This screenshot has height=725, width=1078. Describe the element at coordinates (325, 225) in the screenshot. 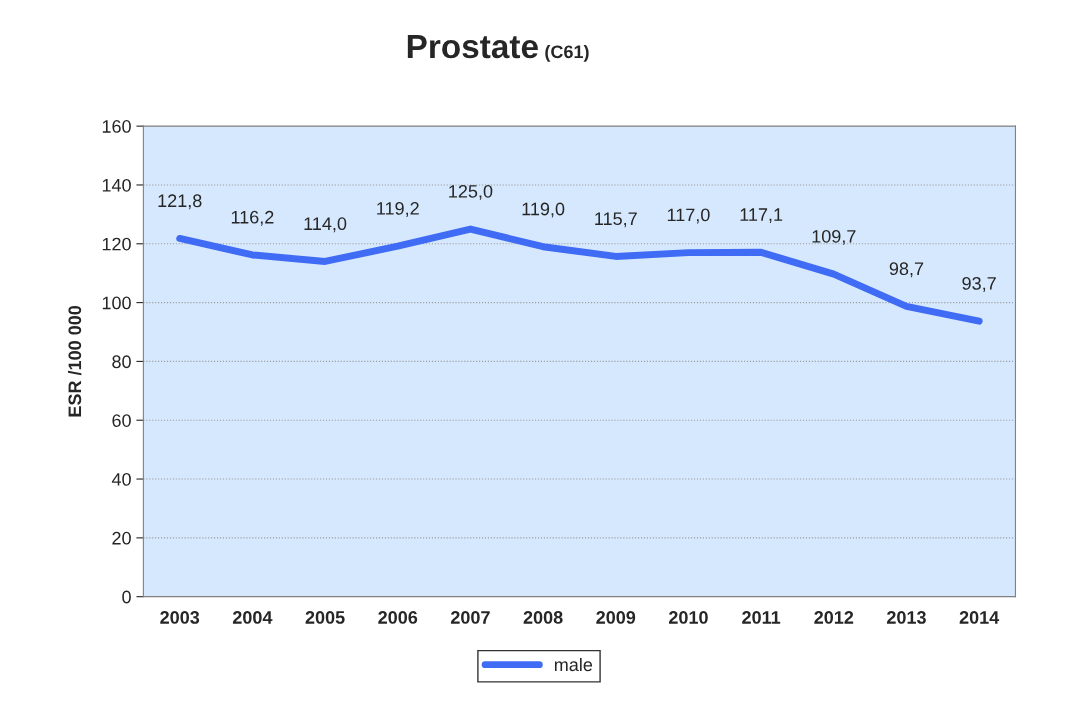

I see `data-label: 114,0` at that location.